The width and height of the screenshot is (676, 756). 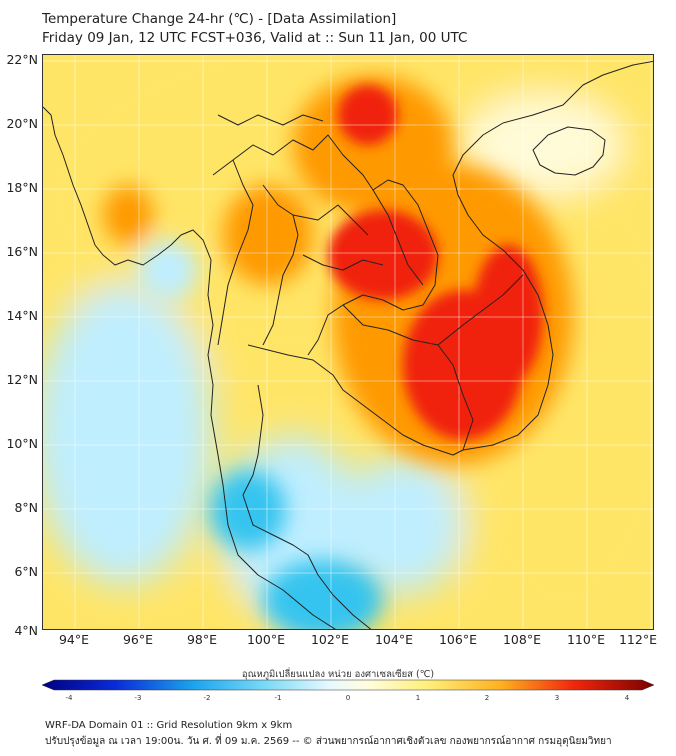 I want to click on lat-label-20n: 20°N, so click(x=22, y=123).